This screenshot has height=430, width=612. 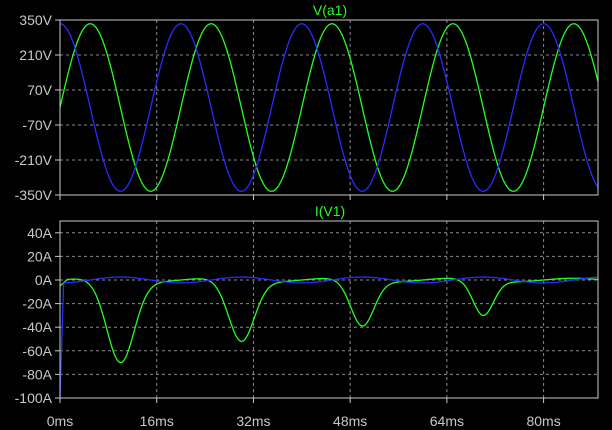 What do you see at coordinates (330, 211) in the screenshot?
I see `current-pane-title: I(V1)` at bounding box center [330, 211].